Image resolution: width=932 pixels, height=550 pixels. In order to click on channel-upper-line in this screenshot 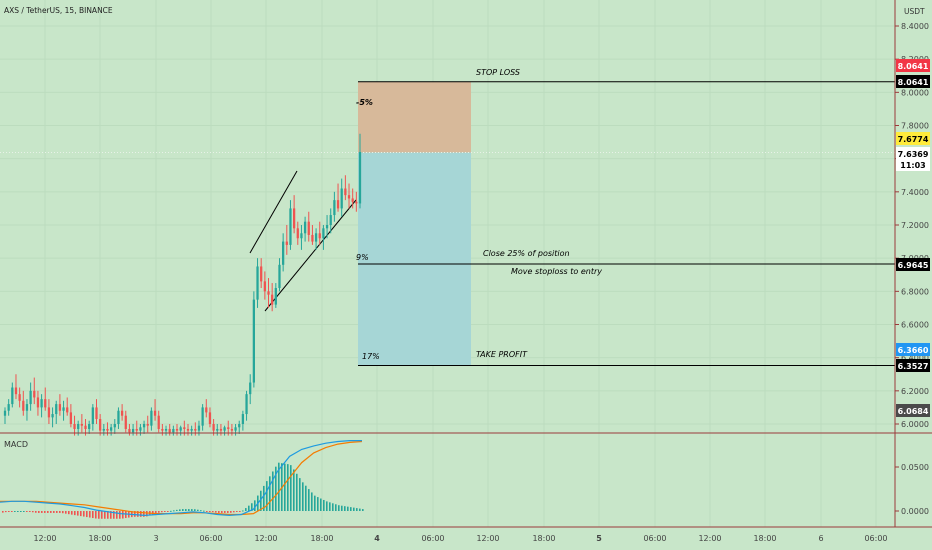, I will do `click(273, 212)`.